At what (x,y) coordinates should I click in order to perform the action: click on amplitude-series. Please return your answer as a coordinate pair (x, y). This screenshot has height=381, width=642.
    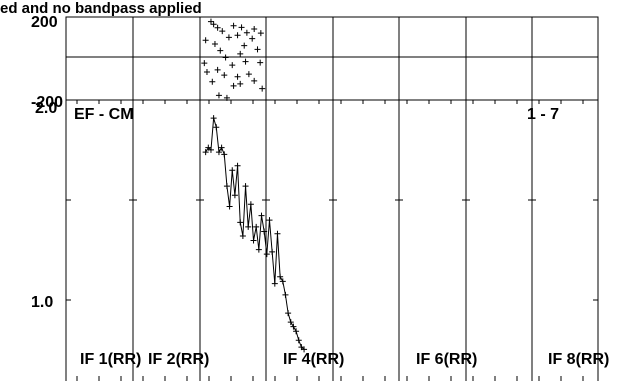
    Looking at the image, I should click on (255, 233).